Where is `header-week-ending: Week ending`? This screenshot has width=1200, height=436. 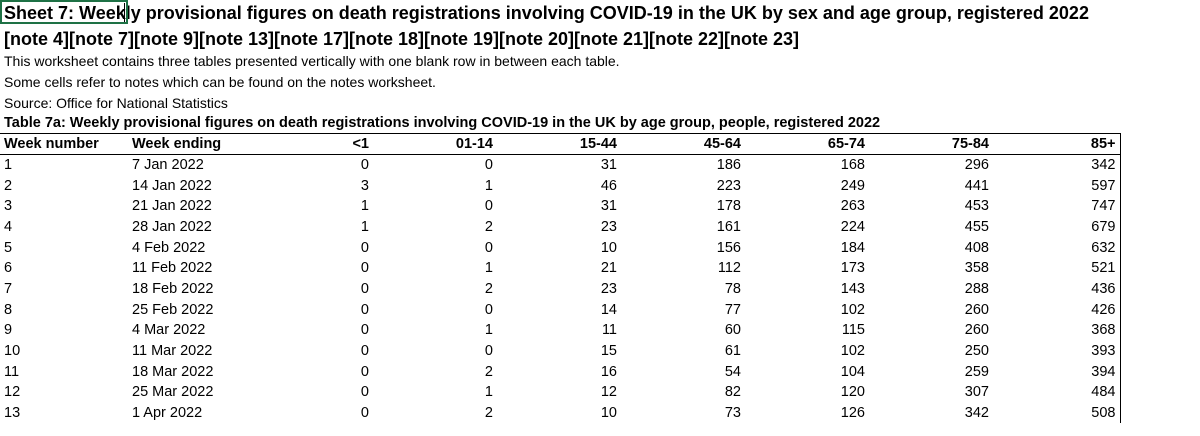
header-week-ending: Week ending is located at coordinates (192, 144).